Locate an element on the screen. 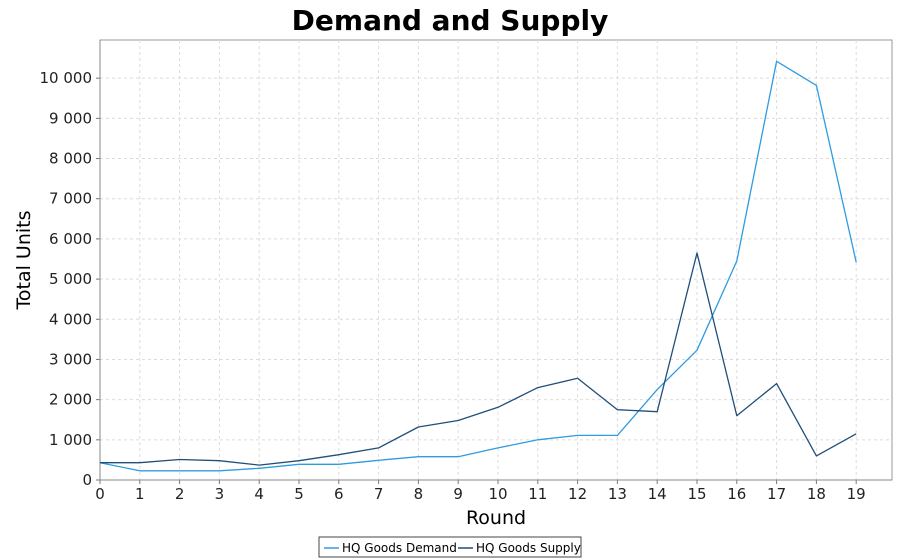 This screenshot has width=900, height=560. y-tick-label: 8 000 is located at coordinates (70, 159).